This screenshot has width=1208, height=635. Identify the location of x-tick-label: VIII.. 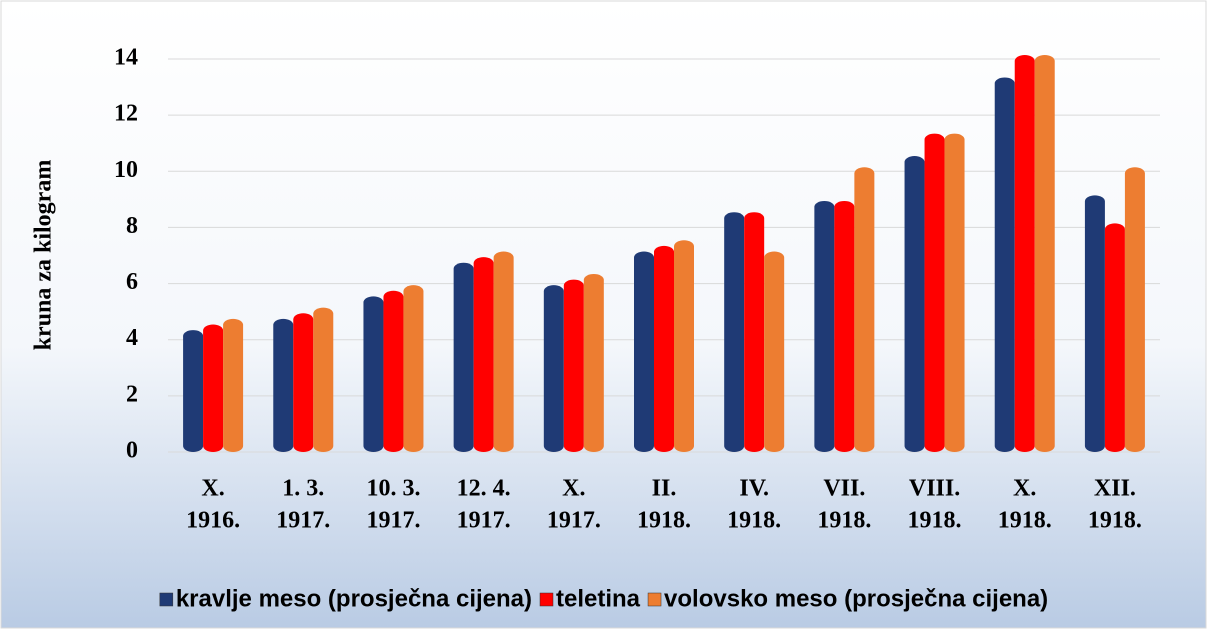
(934, 489).